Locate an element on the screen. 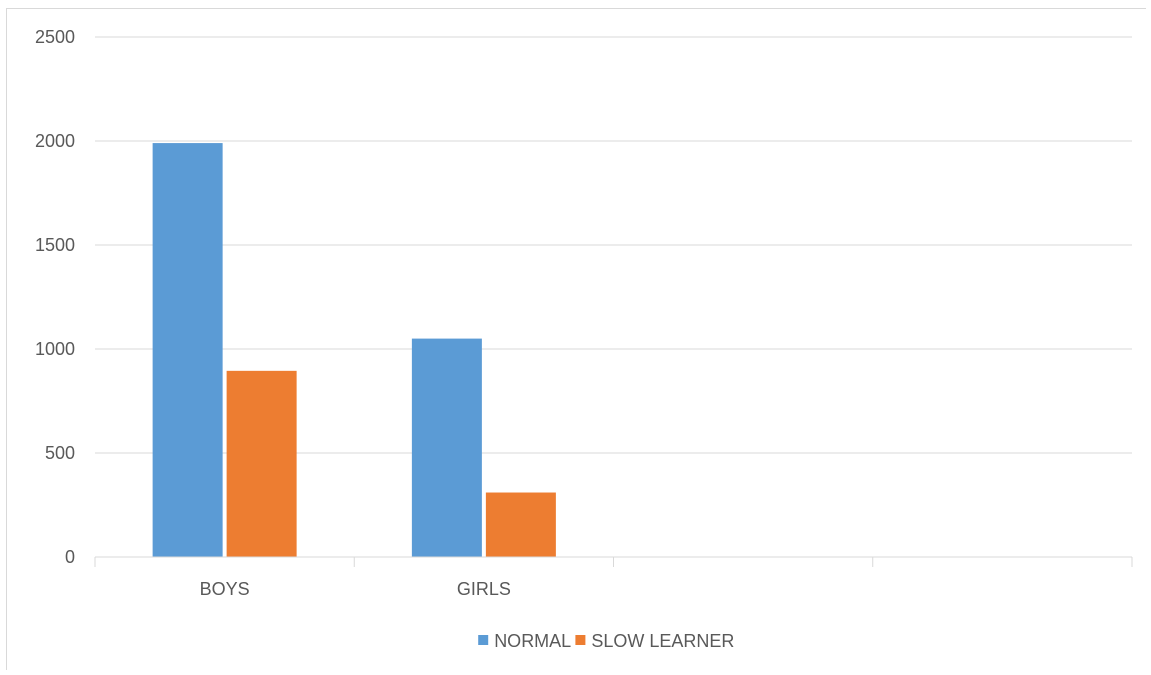 The height and width of the screenshot is (675, 1151). legend-label-normal: NORMAL is located at coordinates (532, 641).